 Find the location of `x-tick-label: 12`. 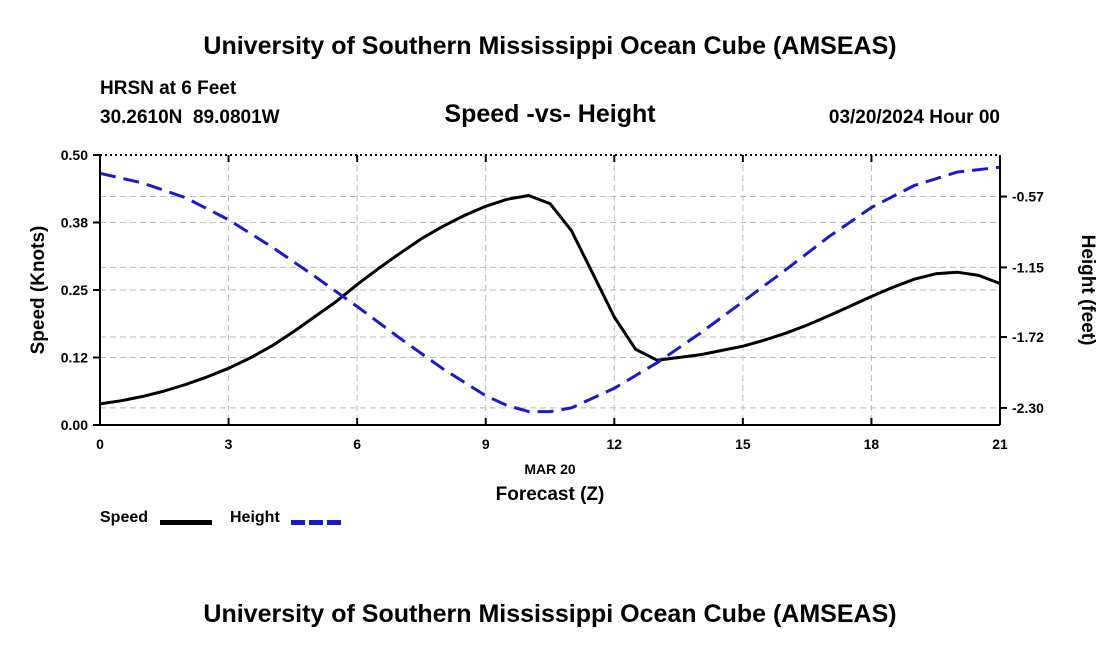

x-tick-label: 12 is located at coordinates (614, 444).